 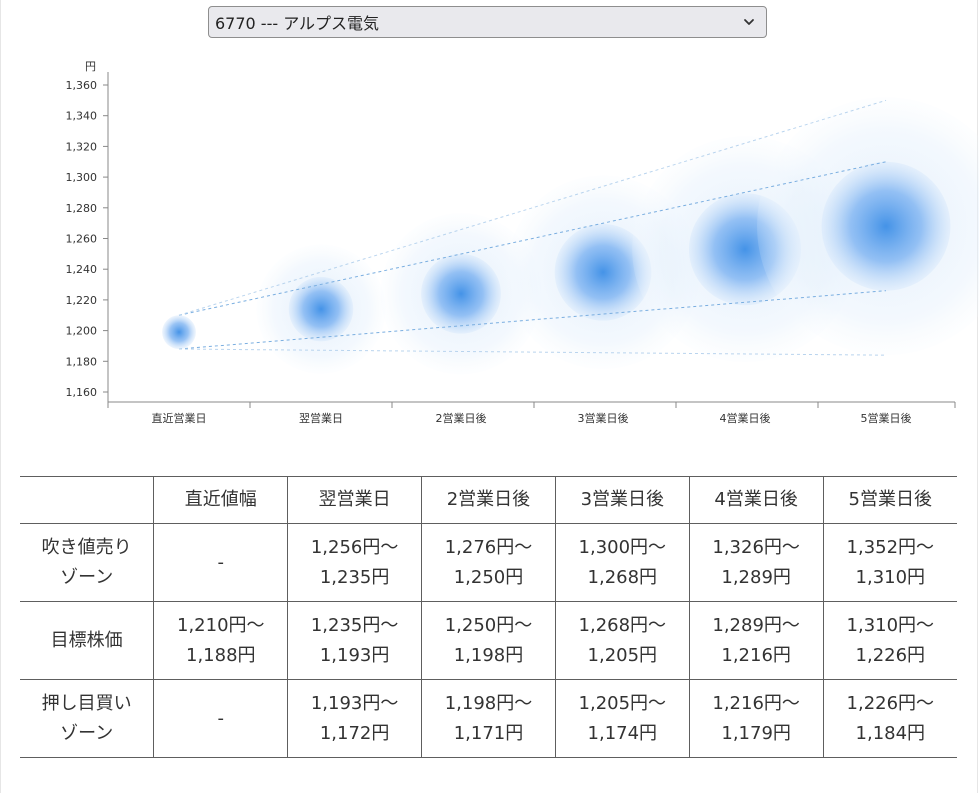 I want to click on row-label: 押し目買い ゾーン, so click(x=87, y=718).